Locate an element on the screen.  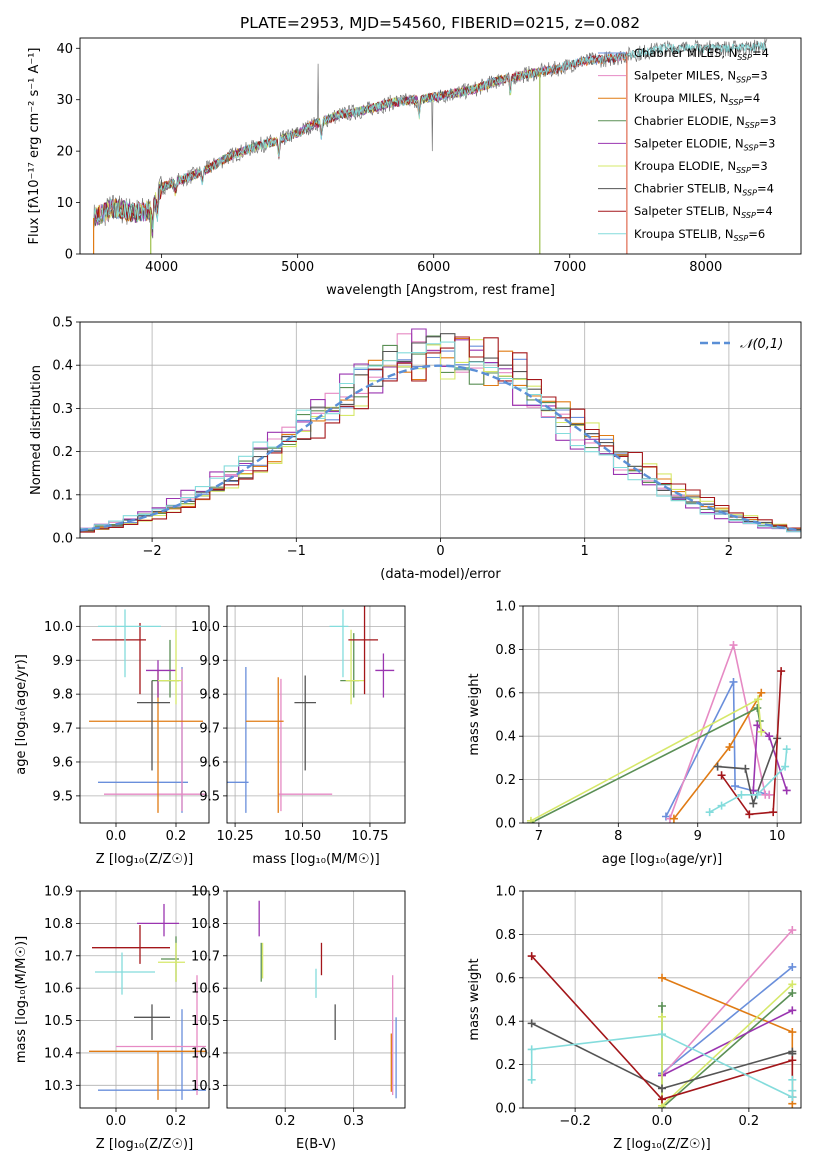
y-tick-label: 10.6 is located at coordinates (58, 989).